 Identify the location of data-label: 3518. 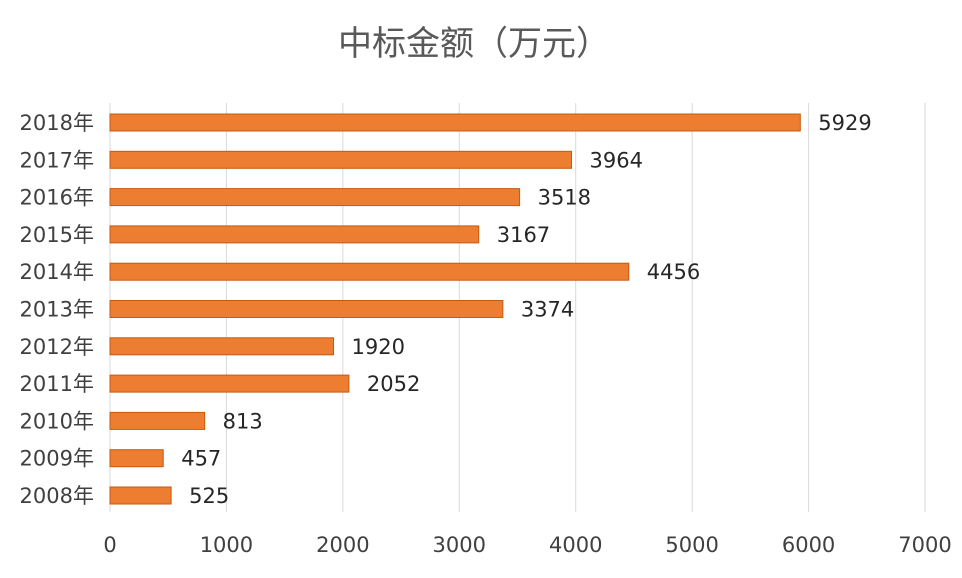
(564, 198).